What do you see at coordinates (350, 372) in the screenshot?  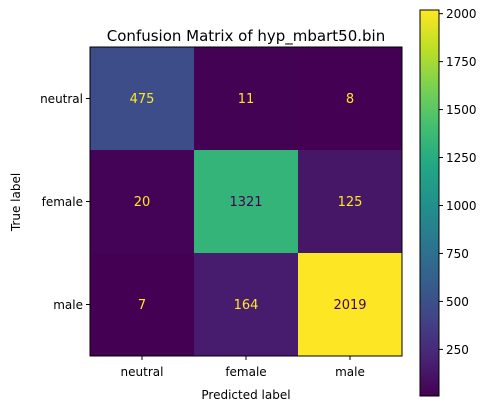 I see `x-tick-label: male` at bounding box center [350, 372].